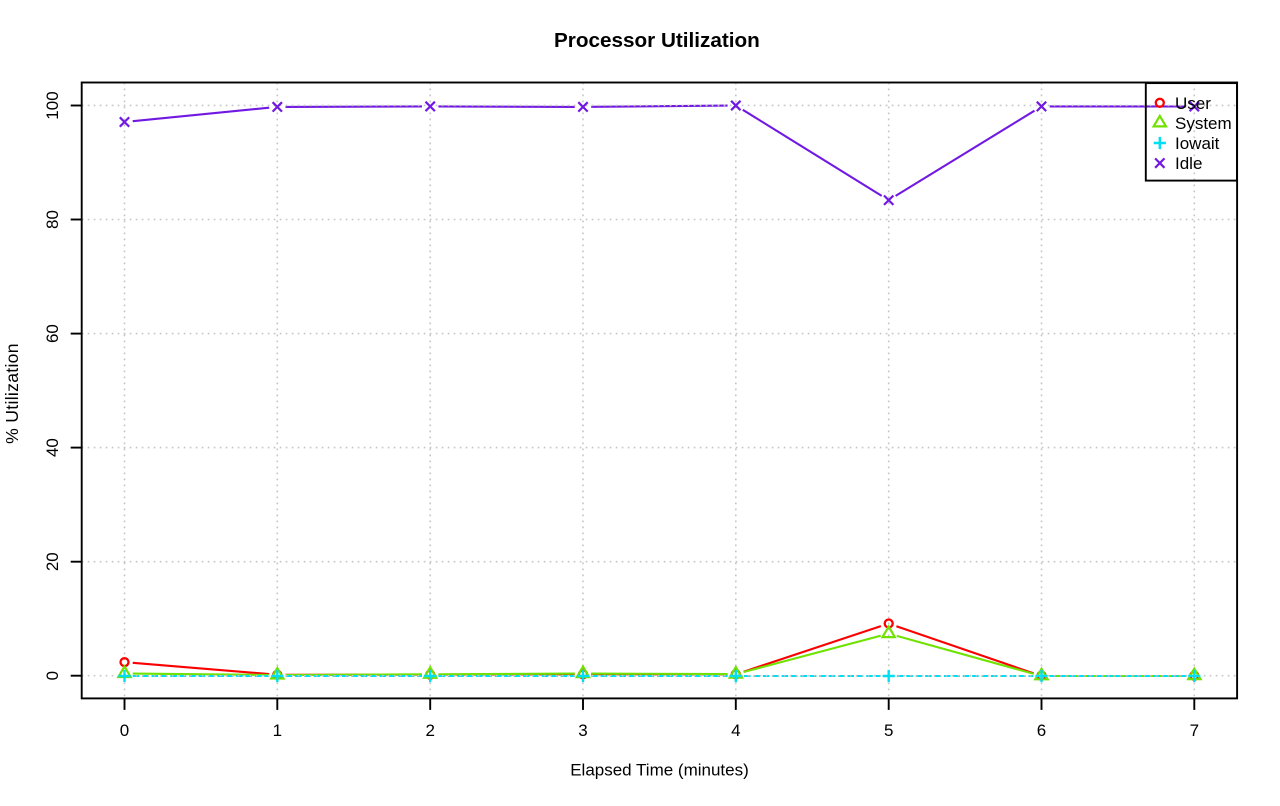 The image size is (1280, 806). What do you see at coordinates (52, 561) in the screenshot?
I see `svg-text: 20` at bounding box center [52, 561].